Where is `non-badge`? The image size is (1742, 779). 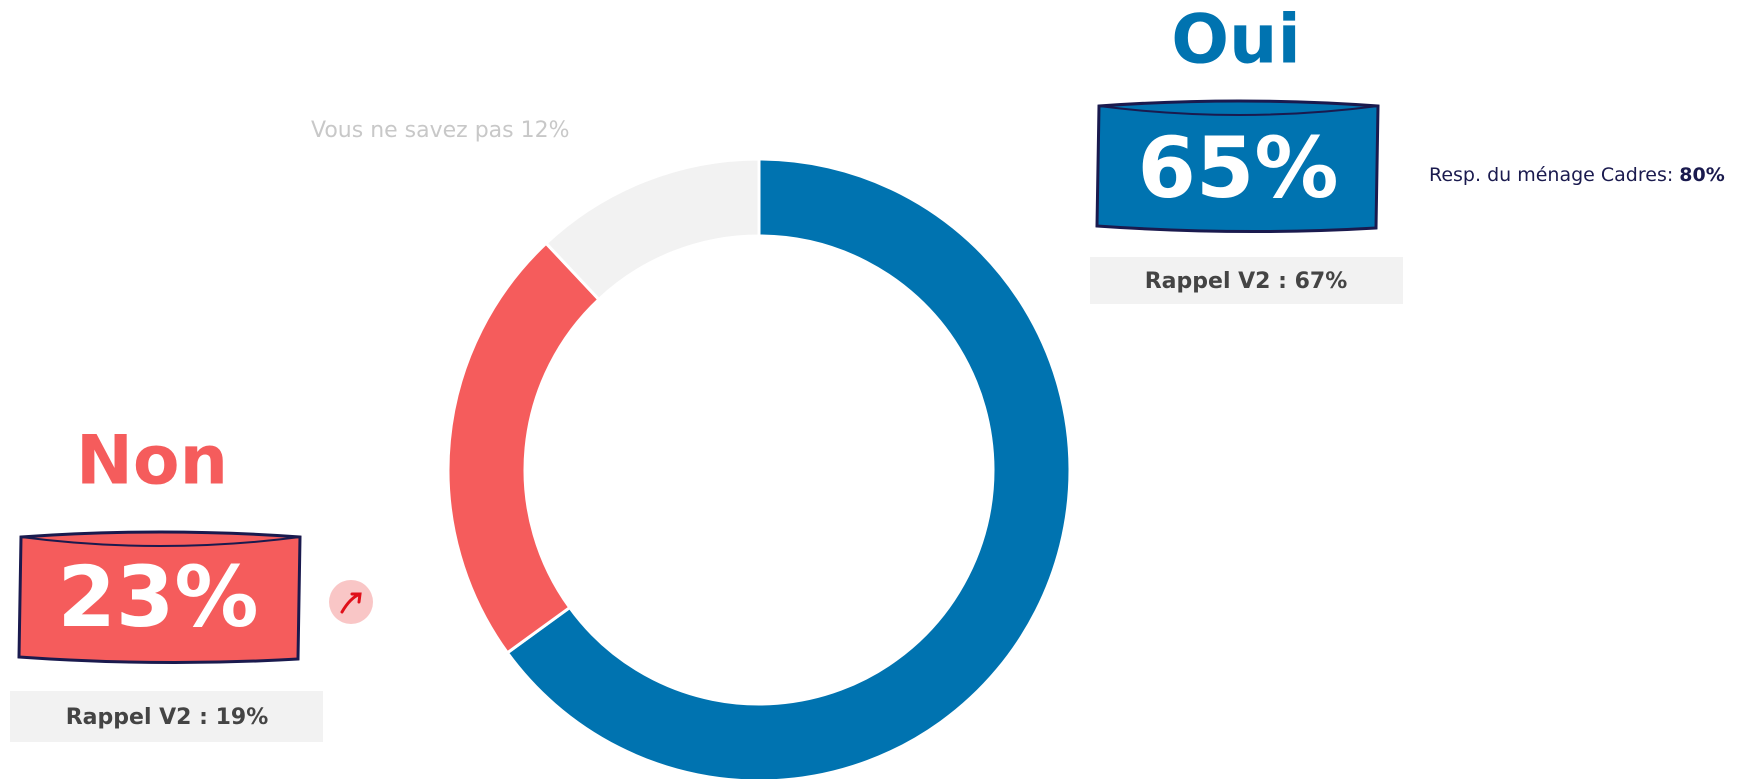 non-badge is located at coordinates (159, 597).